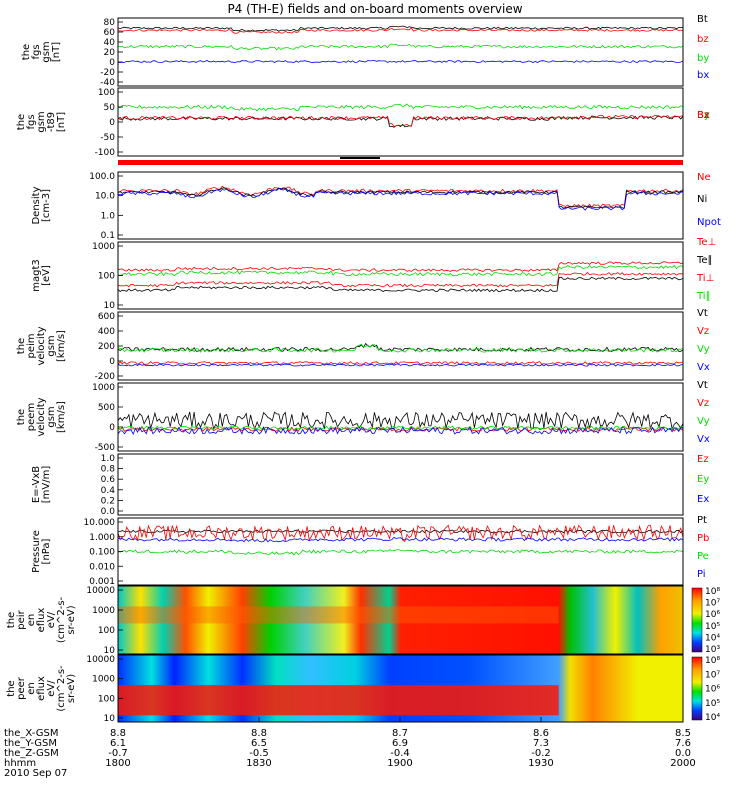  What do you see at coordinates (703, 296) in the screenshot?
I see `legend-entry: Ti∥` at bounding box center [703, 296].